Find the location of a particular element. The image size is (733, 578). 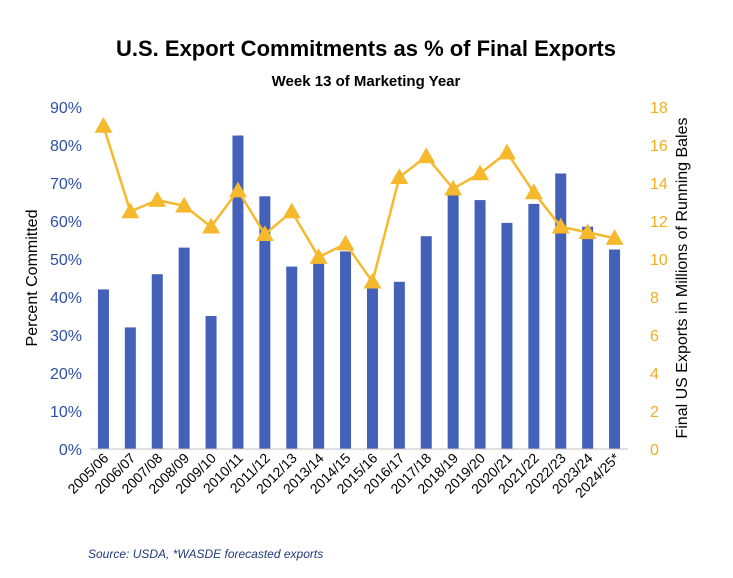

line-point-2024/25* is located at coordinates (614, 237).